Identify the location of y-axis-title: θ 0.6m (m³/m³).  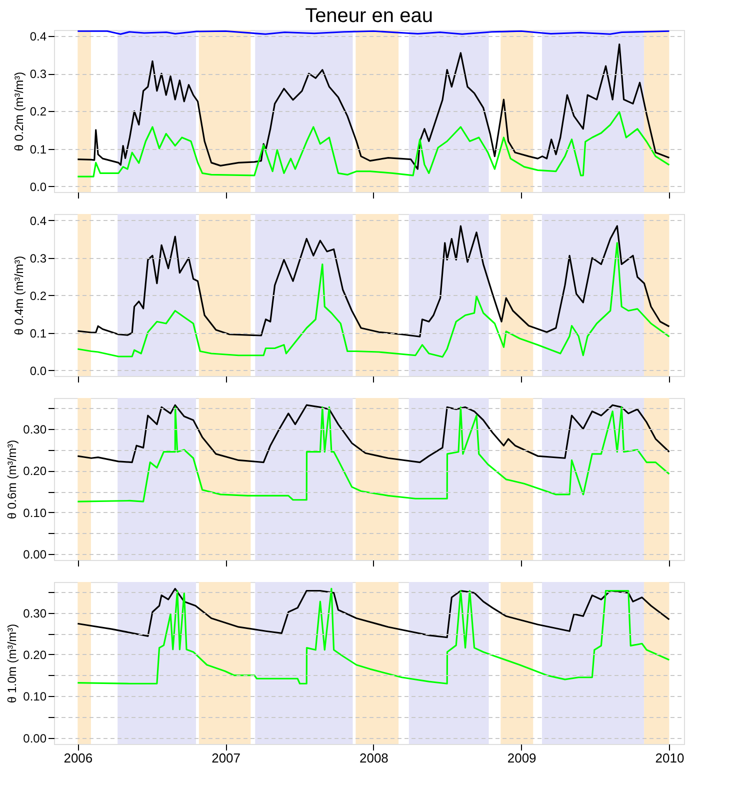
(12, 480).